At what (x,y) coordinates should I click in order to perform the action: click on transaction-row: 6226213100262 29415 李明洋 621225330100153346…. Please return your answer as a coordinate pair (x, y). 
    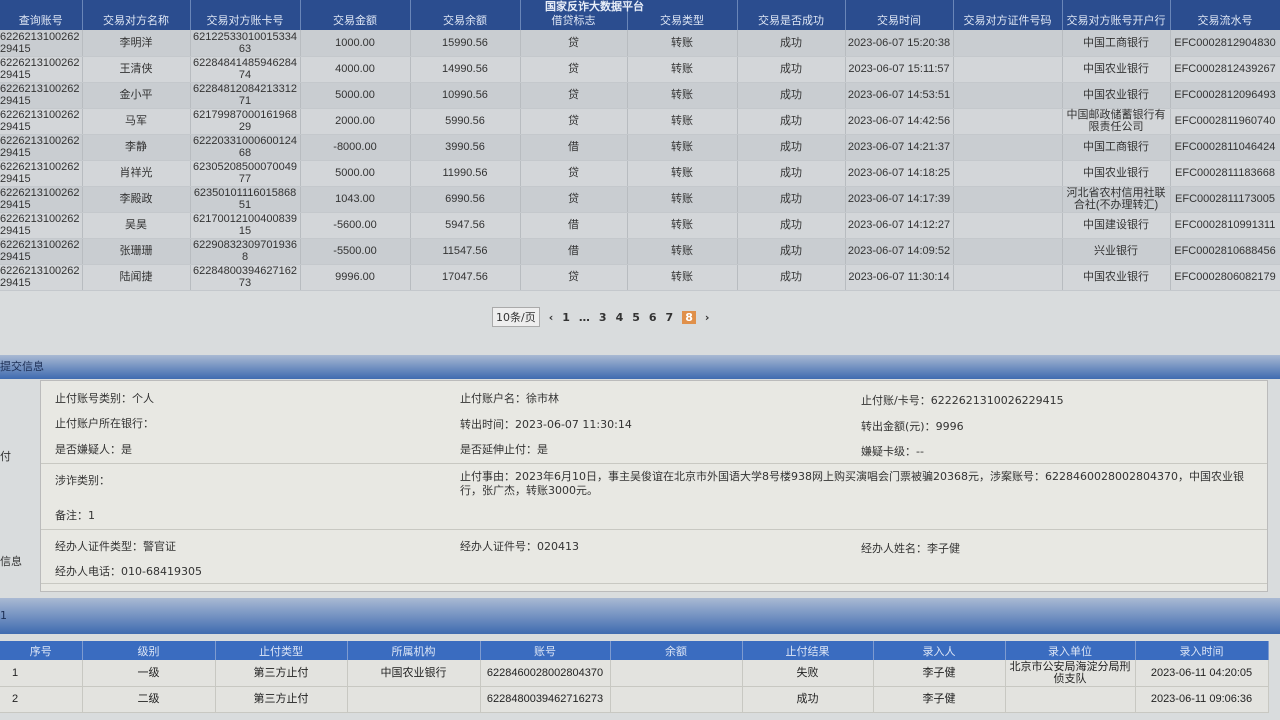
    Looking at the image, I should click on (640, 43).